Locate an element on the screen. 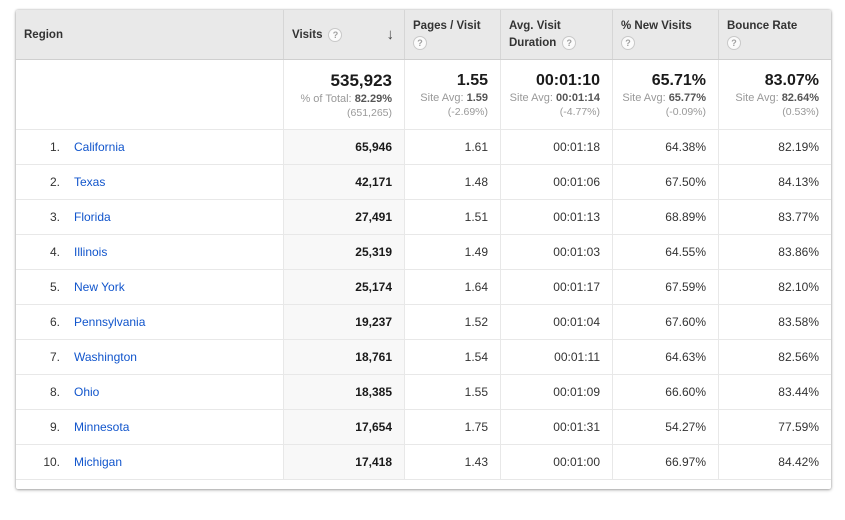 This screenshot has height=520, width=845. region-cell: 5. New York is located at coordinates (149, 287).